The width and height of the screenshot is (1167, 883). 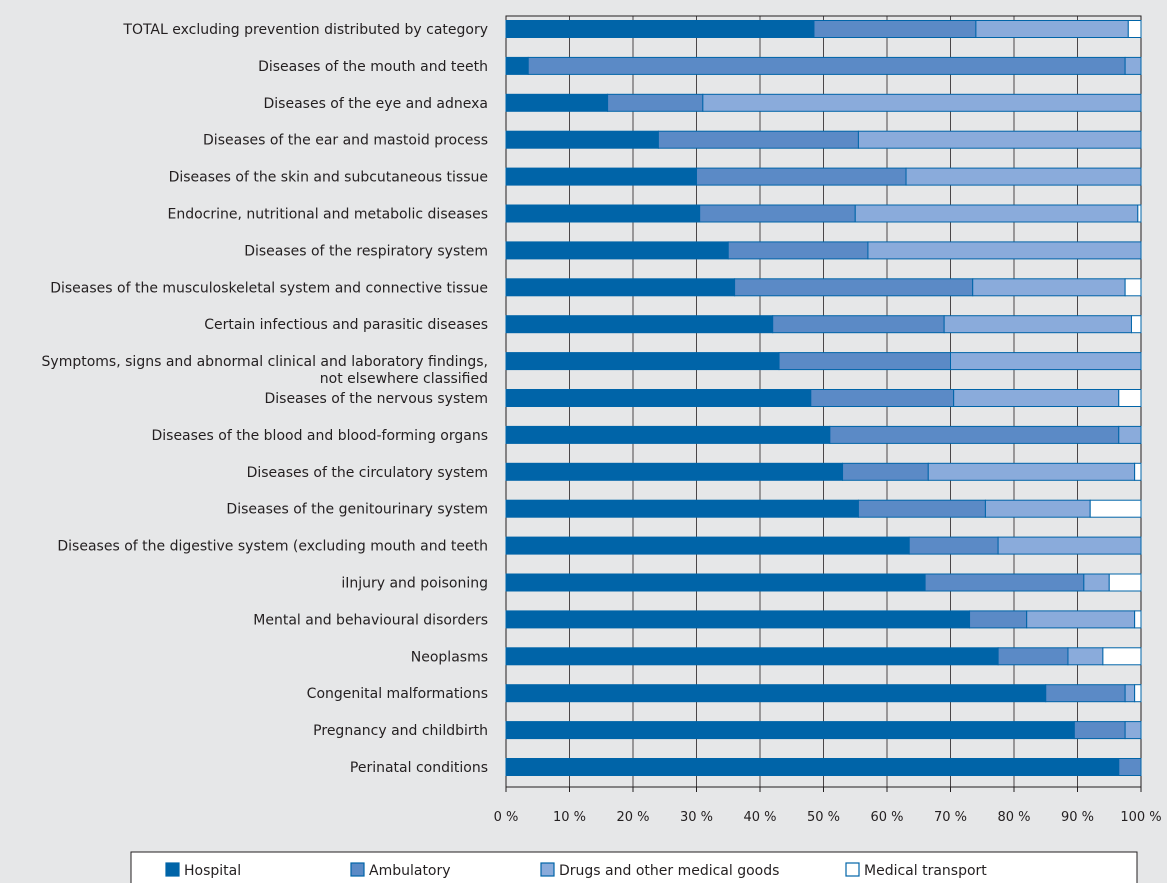 What do you see at coordinates (366, 251) in the screenshot?
I see `category-label: Diseases of the respiratory system` at bounding box center [366, 251].